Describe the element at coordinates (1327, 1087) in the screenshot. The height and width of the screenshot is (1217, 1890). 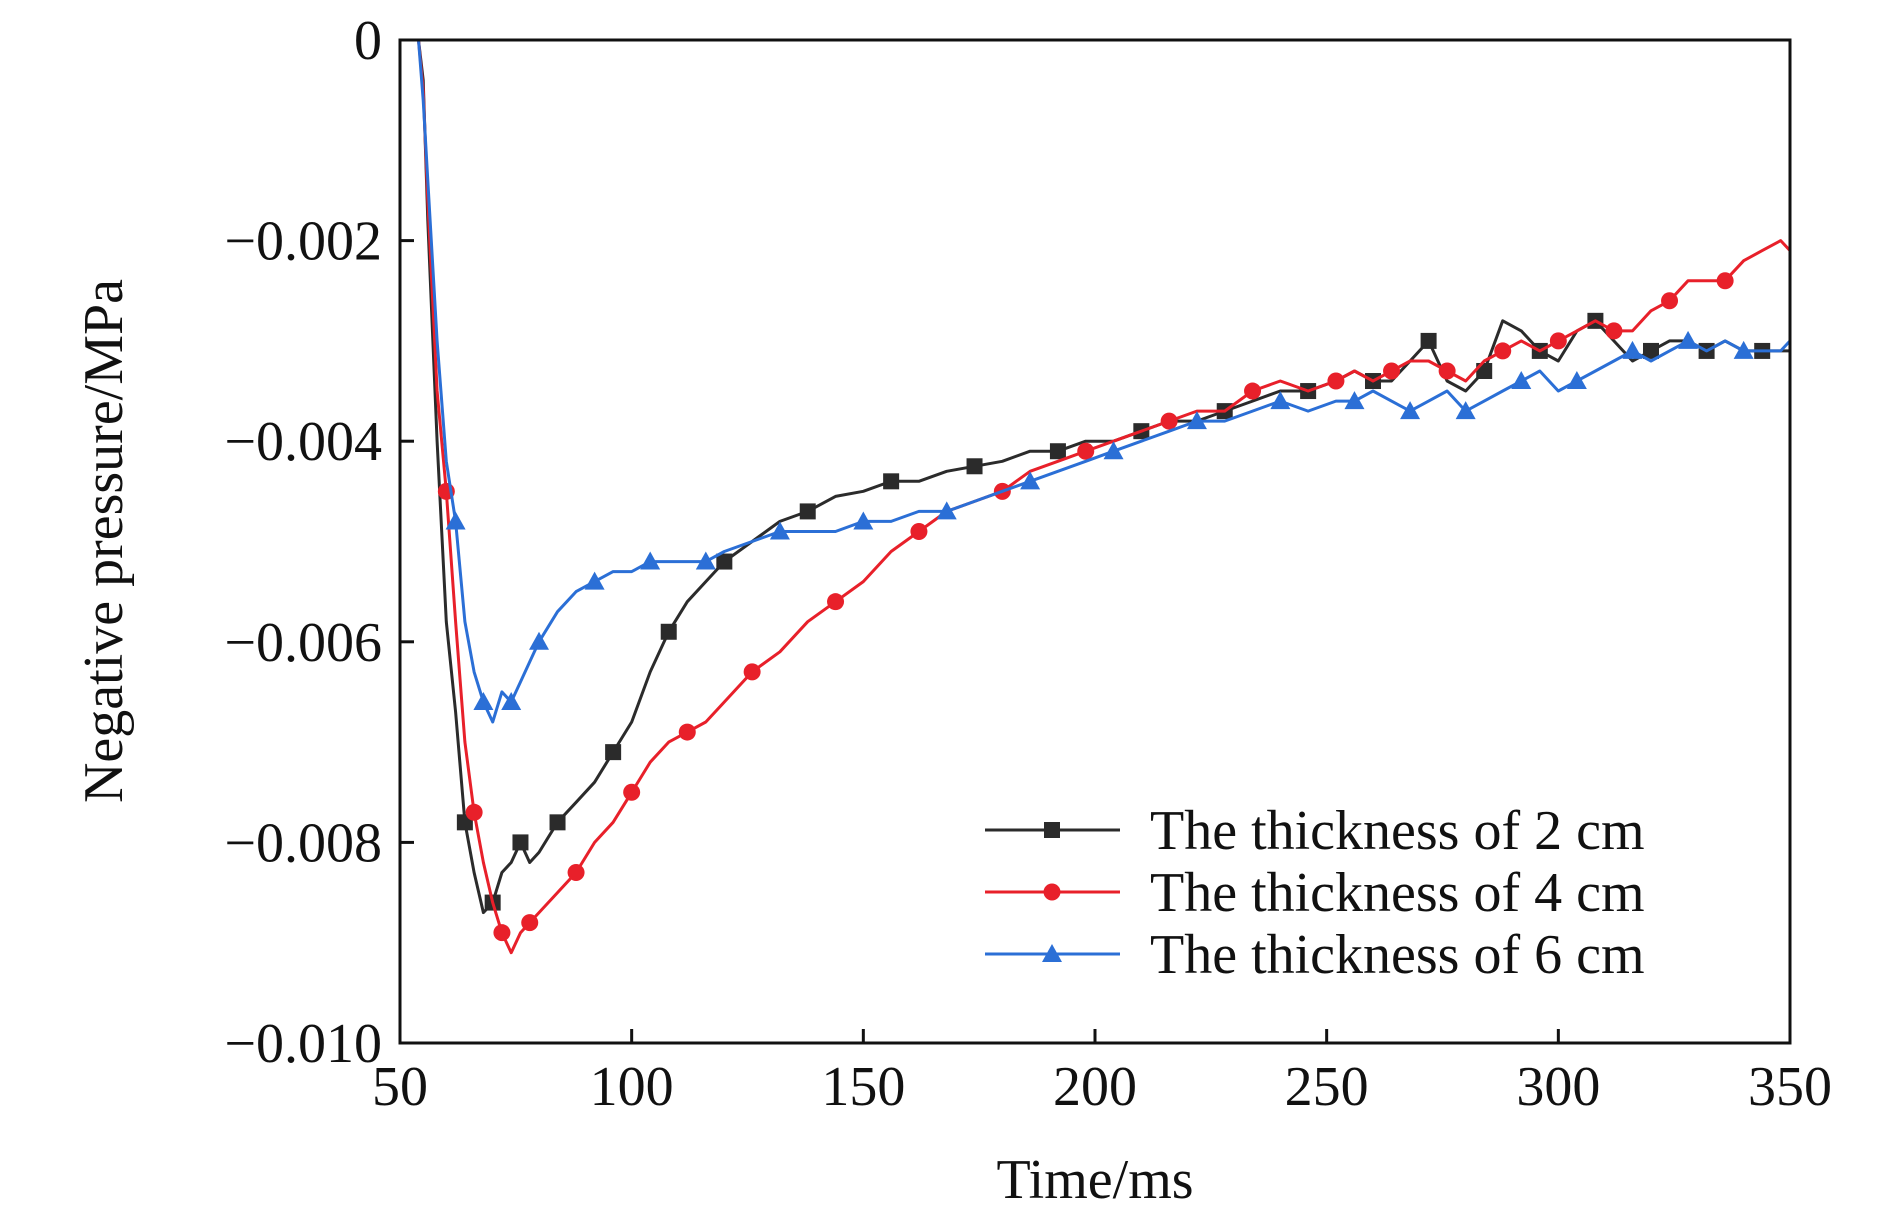
I see `x-tick-label: 250` at that location.